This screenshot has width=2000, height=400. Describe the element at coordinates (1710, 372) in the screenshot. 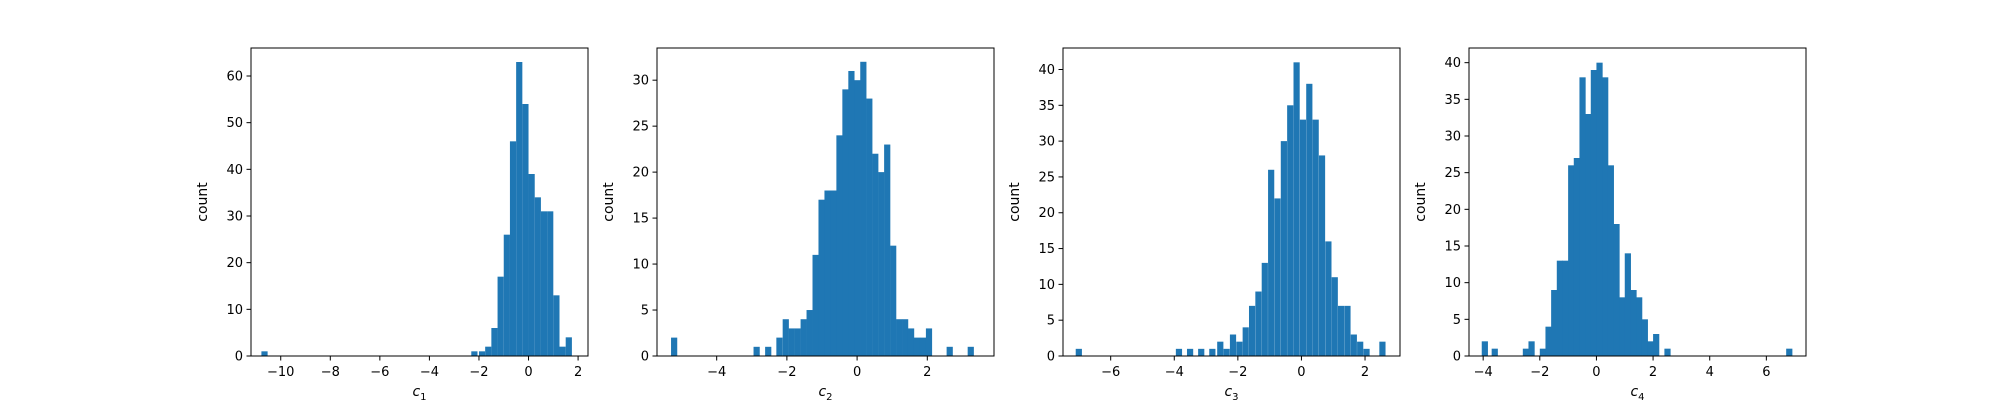

I see `x-tick-label: 4` at that location.